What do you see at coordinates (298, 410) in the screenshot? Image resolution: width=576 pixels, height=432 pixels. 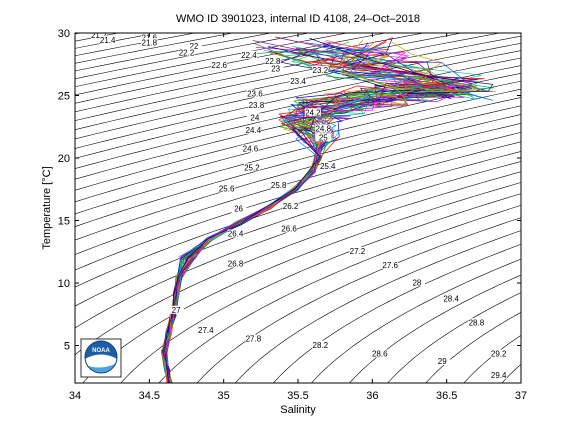 I see `x-axis-label: Salinity` at bounding box center [298, 410].